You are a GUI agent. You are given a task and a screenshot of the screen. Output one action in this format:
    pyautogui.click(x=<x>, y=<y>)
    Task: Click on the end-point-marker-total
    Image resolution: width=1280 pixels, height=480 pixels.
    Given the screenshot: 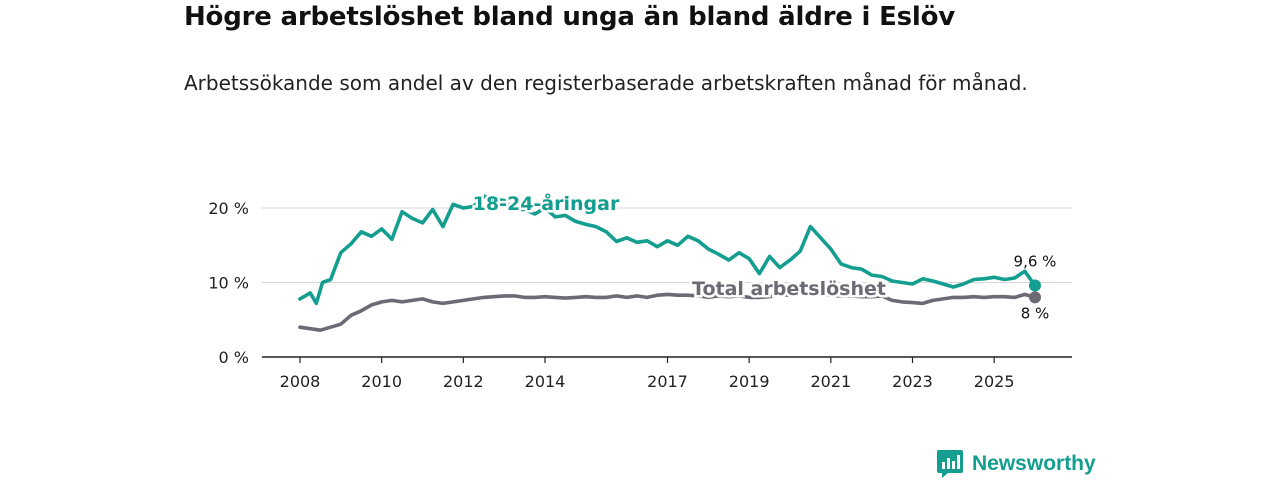 What is the action you would take?
    pyautogui.click(x=1035, y=297)
    